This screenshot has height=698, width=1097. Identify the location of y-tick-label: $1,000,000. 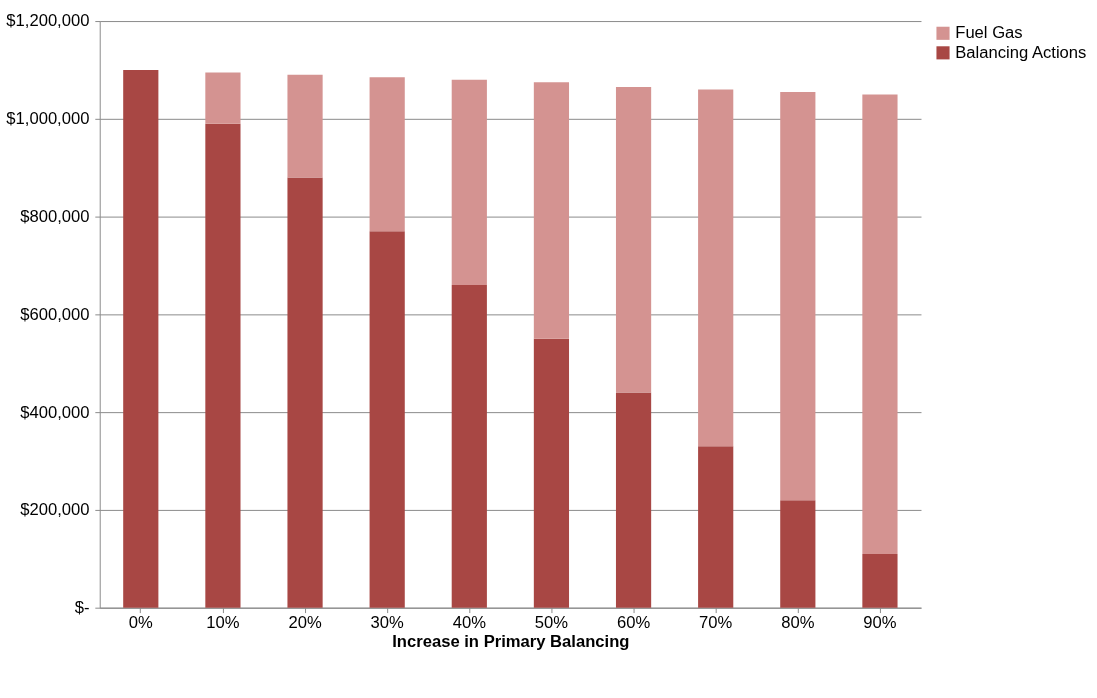
(48, 119).